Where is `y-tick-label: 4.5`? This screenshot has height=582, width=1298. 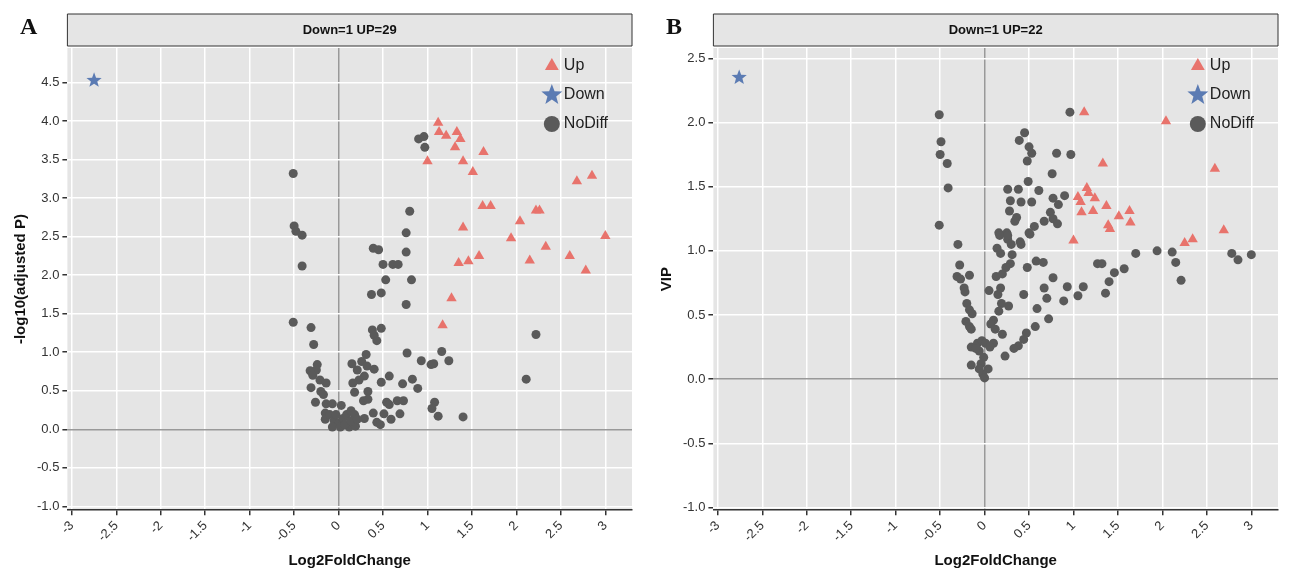 y-tick-label: 4.5 is located at coordinates (50, 82).